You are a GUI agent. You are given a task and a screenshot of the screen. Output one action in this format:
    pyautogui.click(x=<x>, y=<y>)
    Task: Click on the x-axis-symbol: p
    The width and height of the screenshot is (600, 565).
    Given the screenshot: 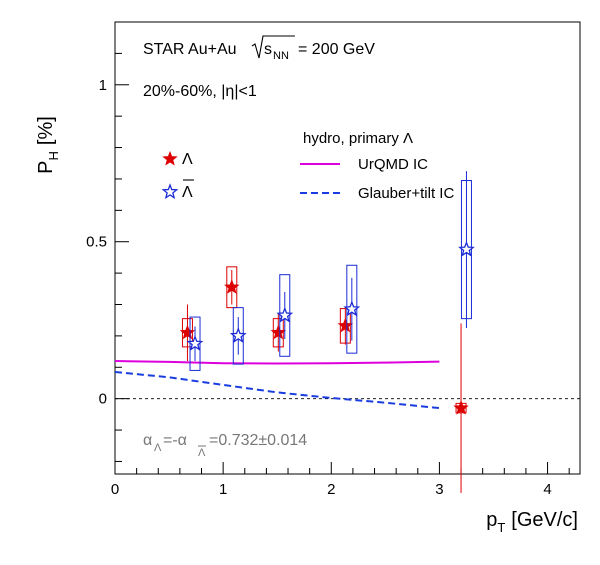 What is the action you would take?
    pyautogui.click(x=491, y=520)
    